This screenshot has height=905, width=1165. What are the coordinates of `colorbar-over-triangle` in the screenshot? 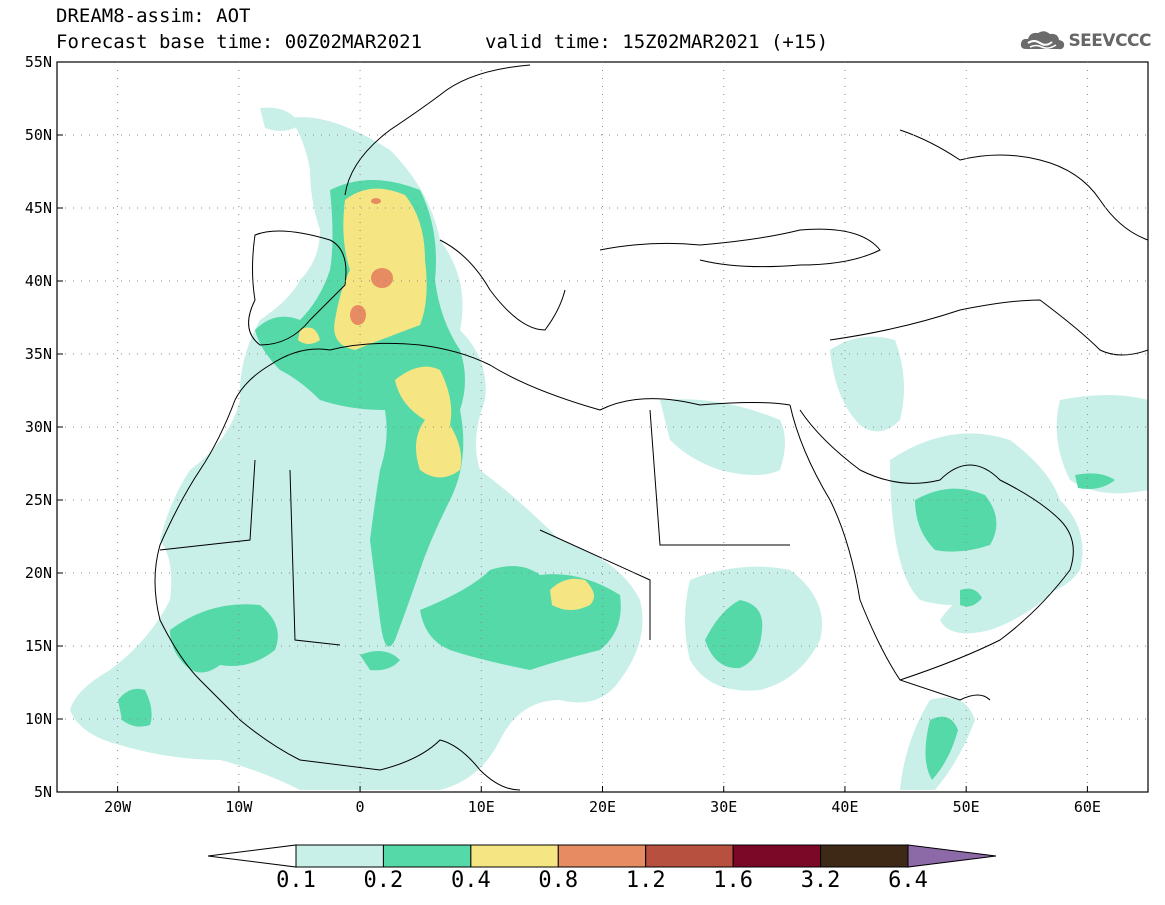 It's located at (952, 856).